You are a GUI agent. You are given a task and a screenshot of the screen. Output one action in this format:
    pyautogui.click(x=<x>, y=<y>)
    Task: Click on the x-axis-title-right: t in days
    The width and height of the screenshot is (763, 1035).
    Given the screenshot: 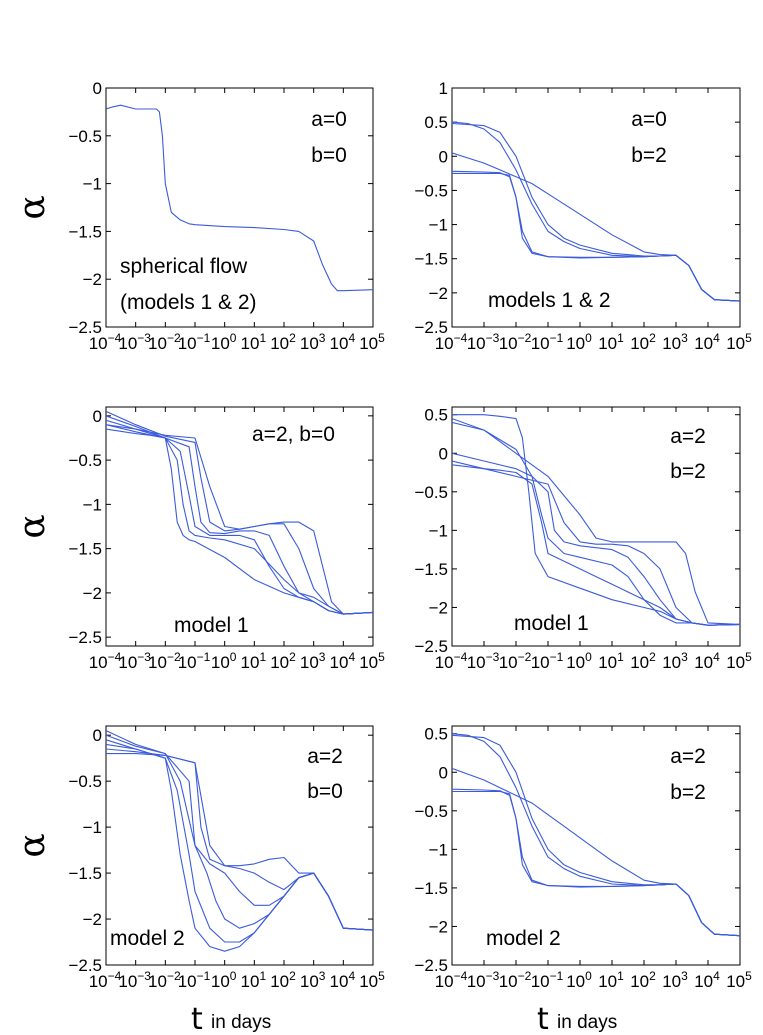 What is the action you would take?
    pyautogui.click(x=577, y=1018)
    